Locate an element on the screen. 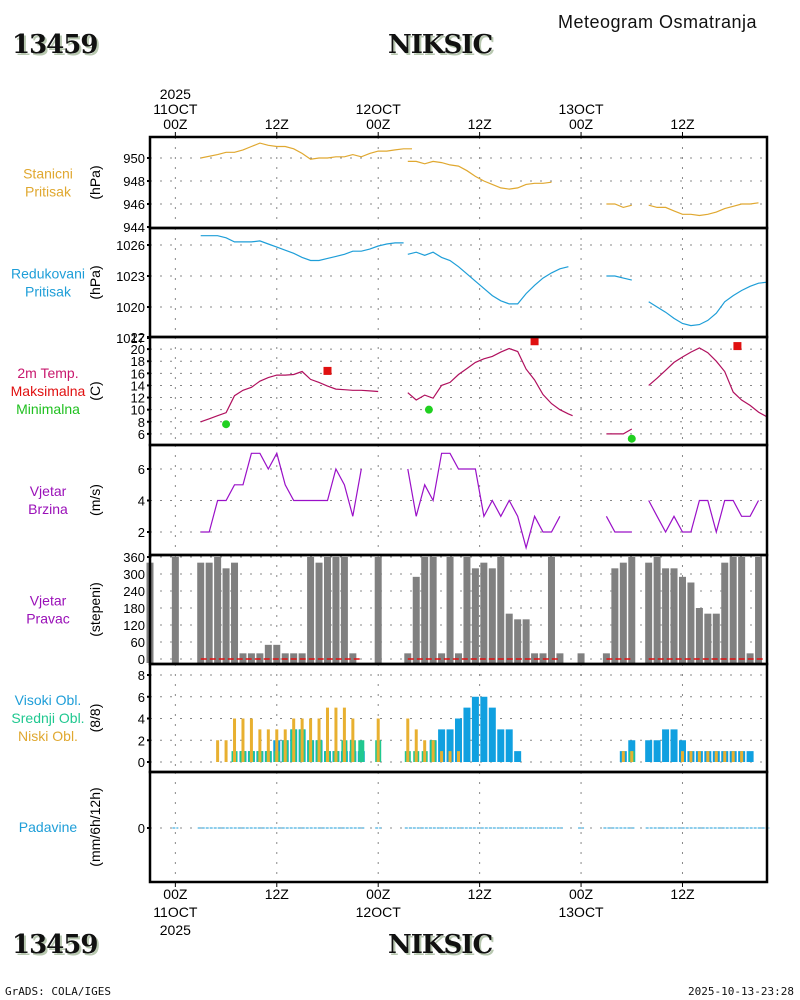 This screenshot has height=1000, width=800. wind-speed-ytick-label: 2 is located at coordinates (141, 532).